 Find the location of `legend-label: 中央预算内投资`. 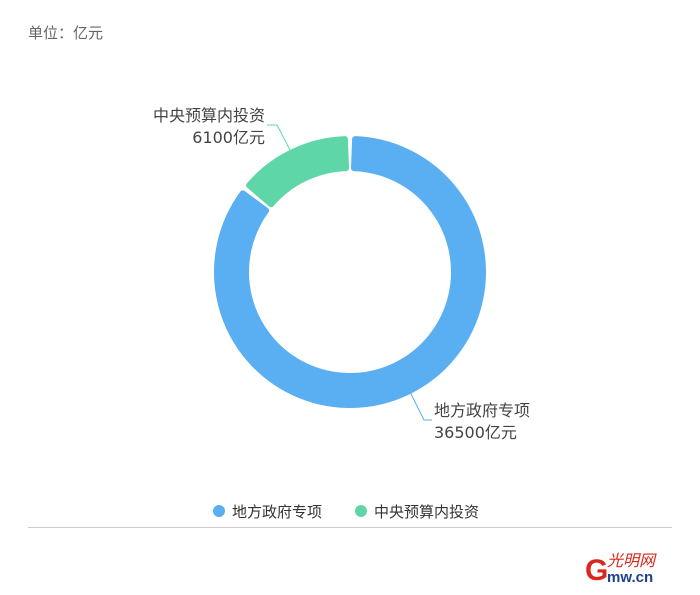

legend-label: 中央预算内投资 is located at coordinates (426, 512).